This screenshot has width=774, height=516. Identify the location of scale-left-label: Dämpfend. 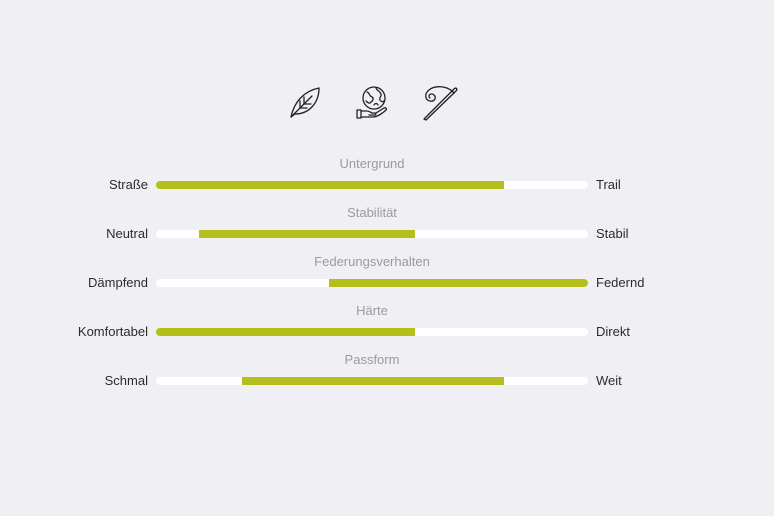
(118, 282).